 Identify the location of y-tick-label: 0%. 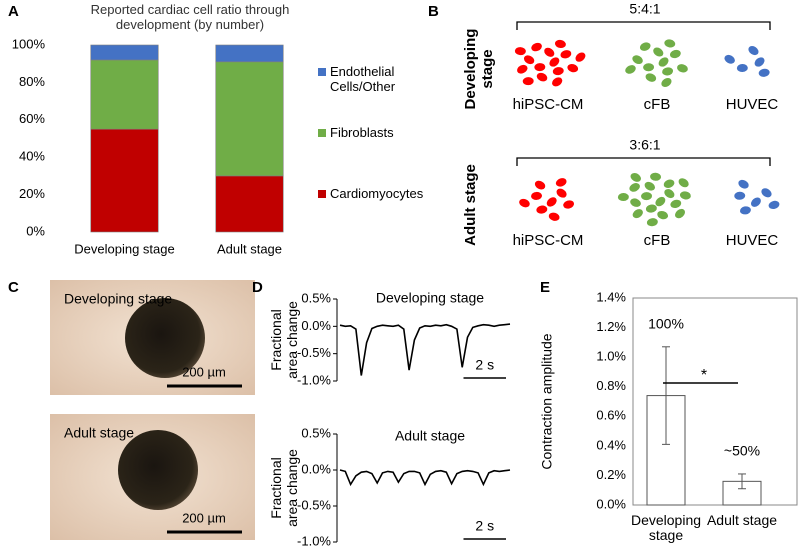
(35, 230).